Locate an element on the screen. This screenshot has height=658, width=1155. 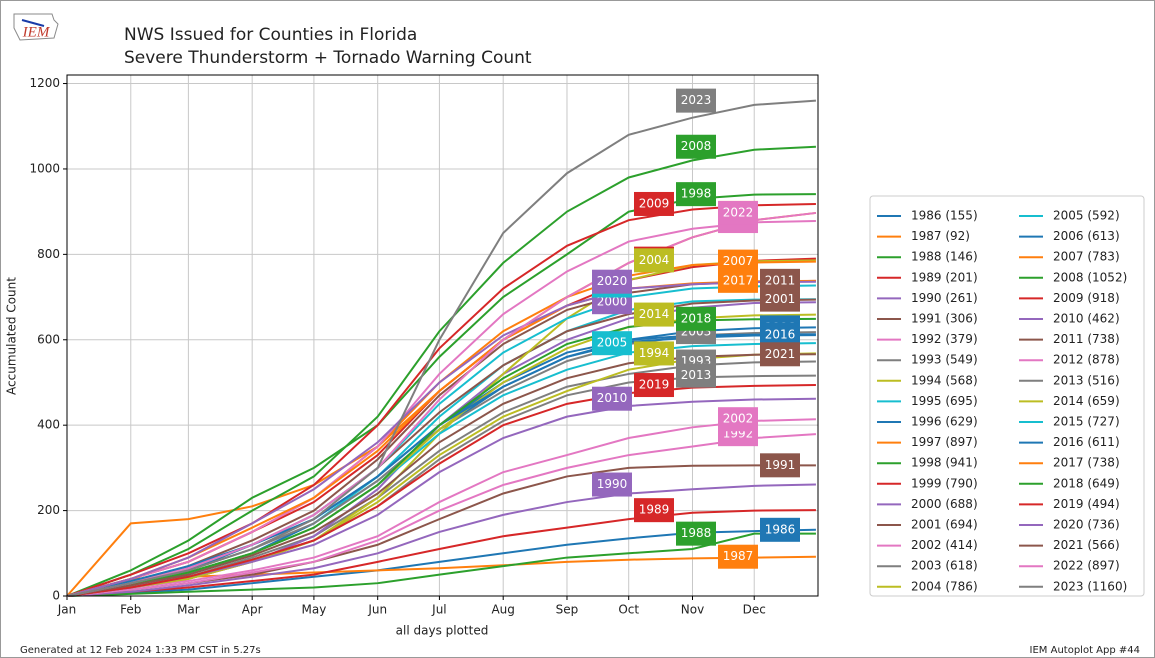
legend-label: 2016 (611) is located at coordinates (1086, 442).